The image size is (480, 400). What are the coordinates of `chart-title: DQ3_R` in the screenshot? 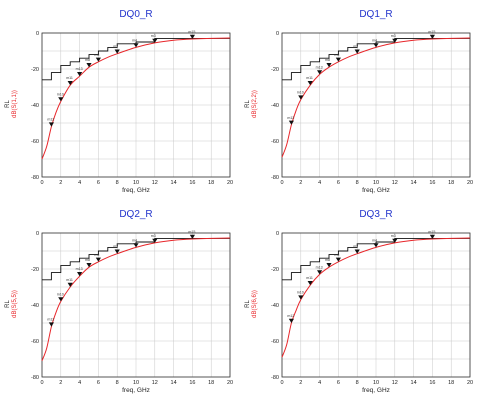 It's located at (375, 214).